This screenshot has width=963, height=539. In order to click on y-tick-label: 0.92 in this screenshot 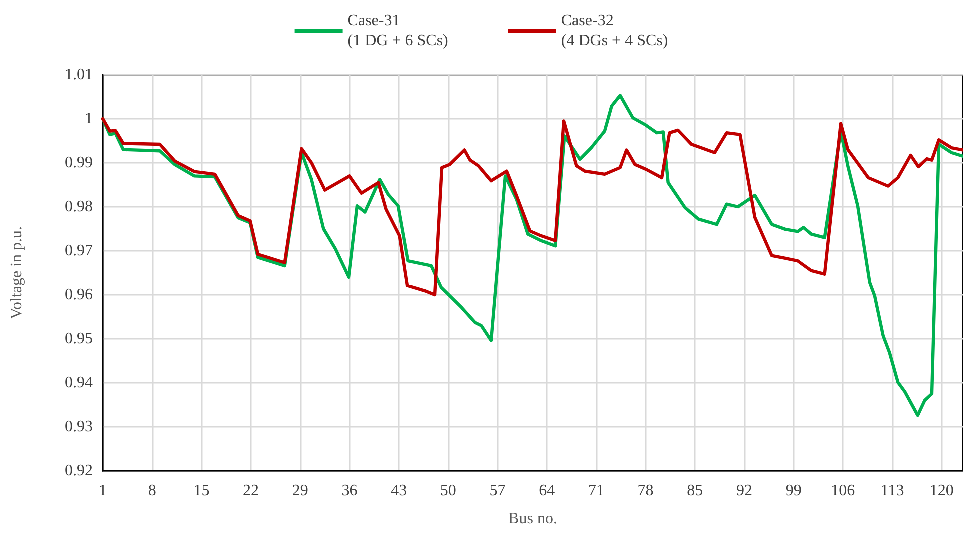, I will do `click(79, 471)`.